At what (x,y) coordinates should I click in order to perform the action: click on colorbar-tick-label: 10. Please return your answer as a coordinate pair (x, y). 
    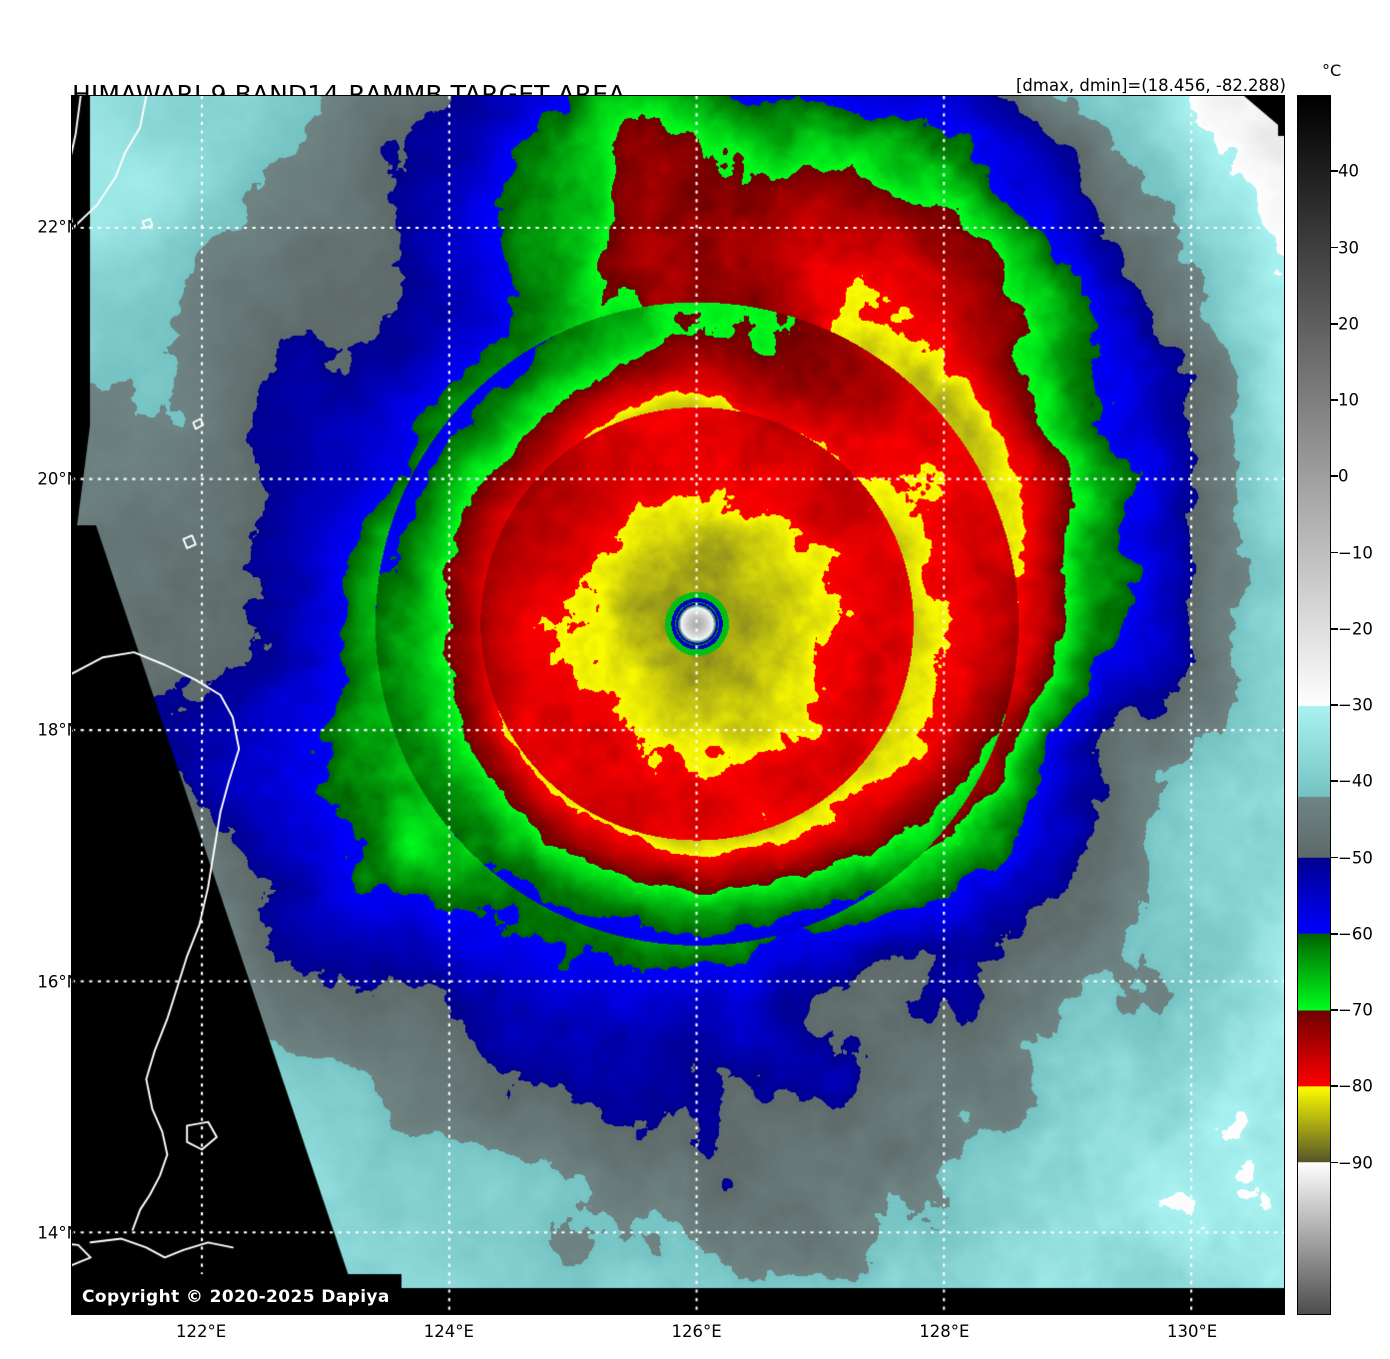
    Looking at the image, I should click on (1348, 400).